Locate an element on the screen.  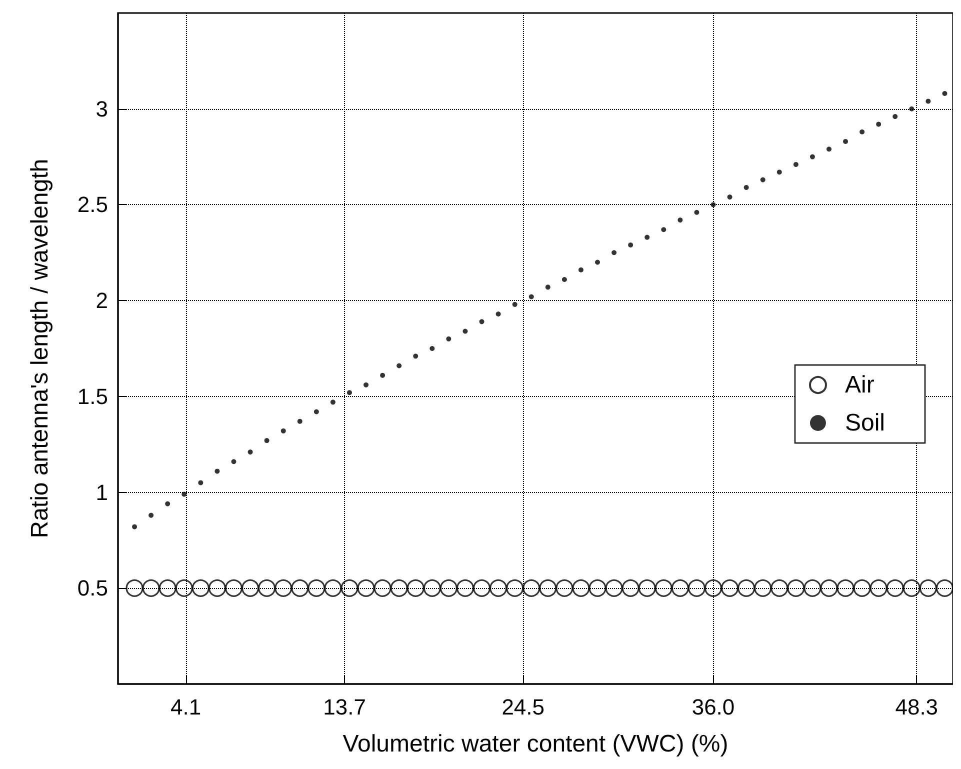
x-tick-label: 13.7 is located at coordinates (344, 707).